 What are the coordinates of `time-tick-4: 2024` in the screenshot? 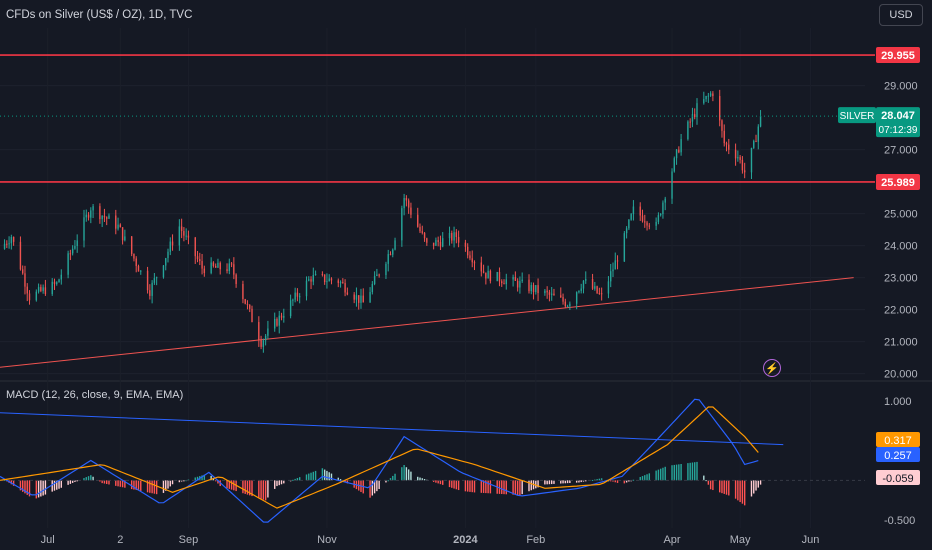 It's located at (465, 540).